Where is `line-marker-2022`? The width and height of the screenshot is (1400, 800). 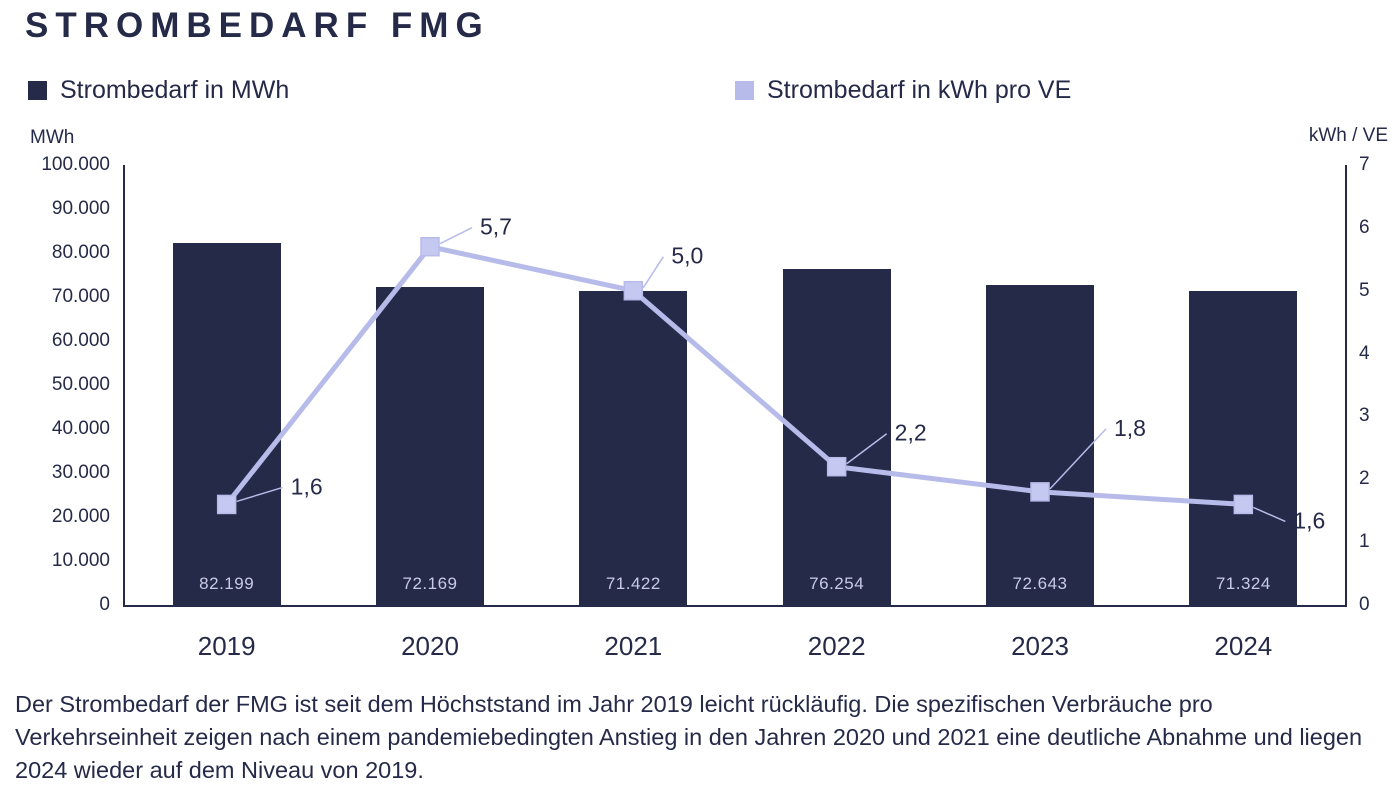
line-marker-2022 is located at coordinates (836, 466).